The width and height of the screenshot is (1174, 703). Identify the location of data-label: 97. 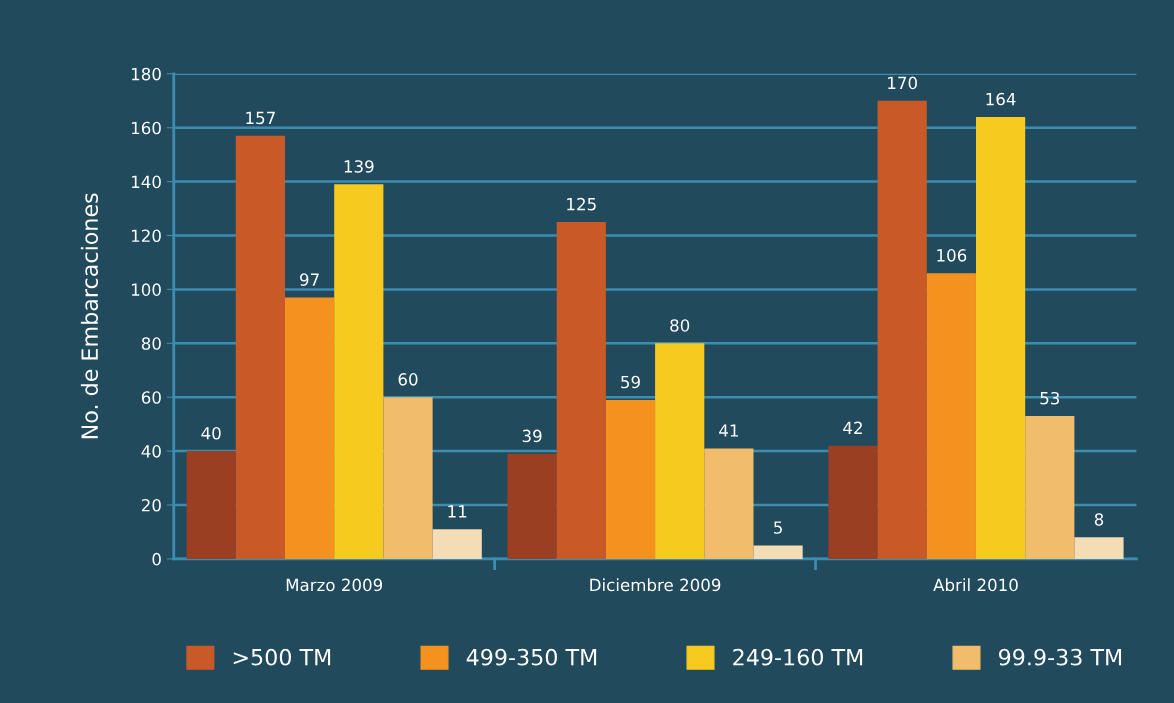
(309, 279).